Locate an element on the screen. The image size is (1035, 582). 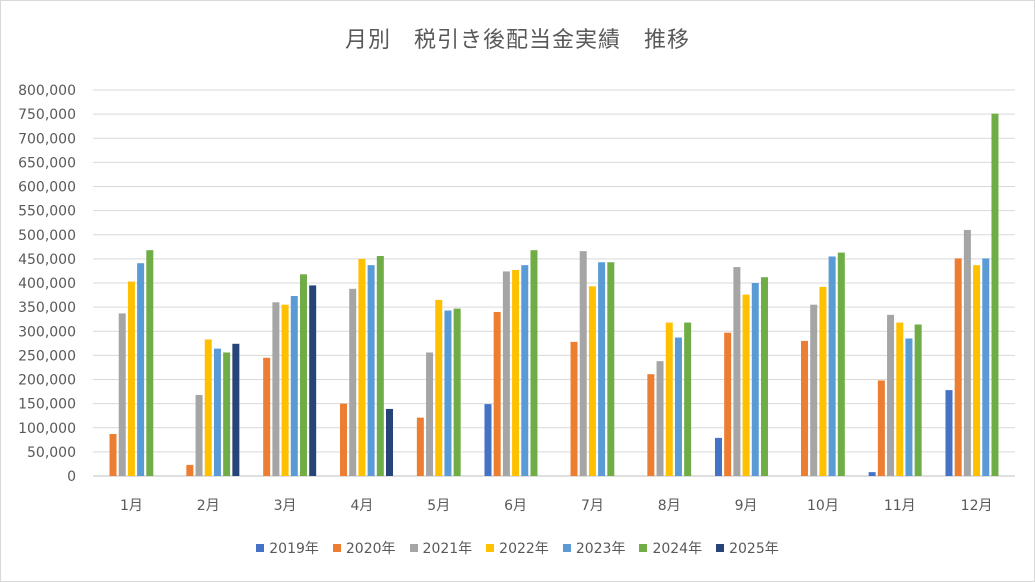
y-tick-label: 450,000 is located at coordinates (47, 260).